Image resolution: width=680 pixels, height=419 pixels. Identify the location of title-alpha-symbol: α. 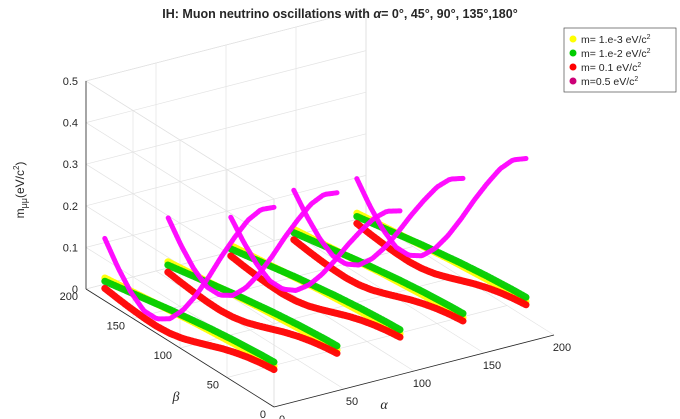
(377, 14).